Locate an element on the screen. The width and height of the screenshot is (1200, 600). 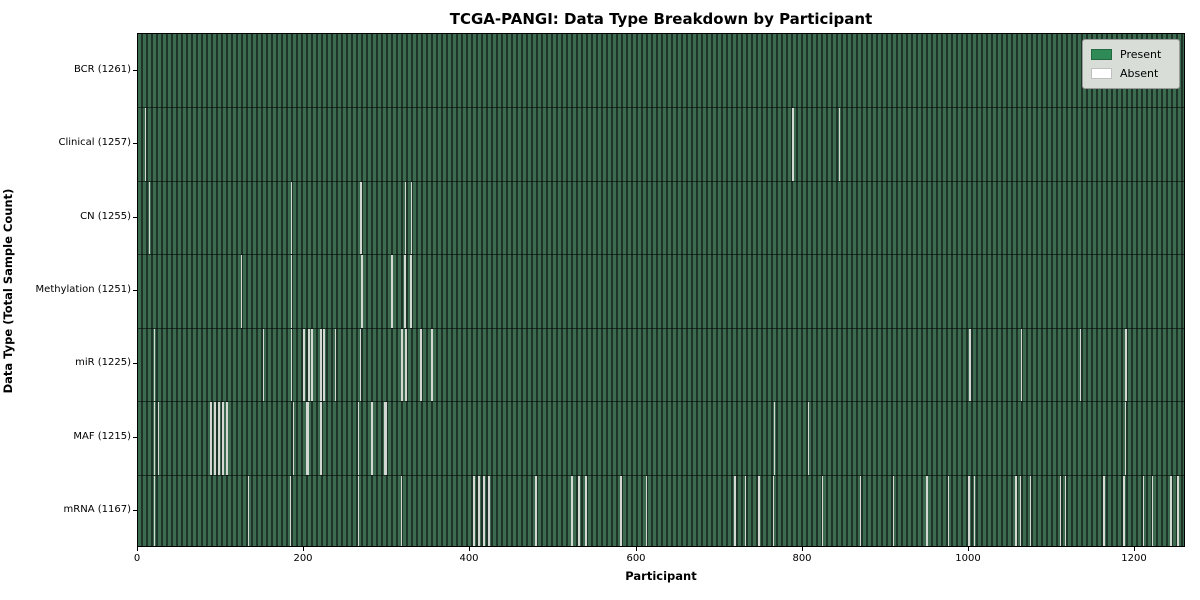
x-tick-label: 600 is located at coordinates (636, 558).